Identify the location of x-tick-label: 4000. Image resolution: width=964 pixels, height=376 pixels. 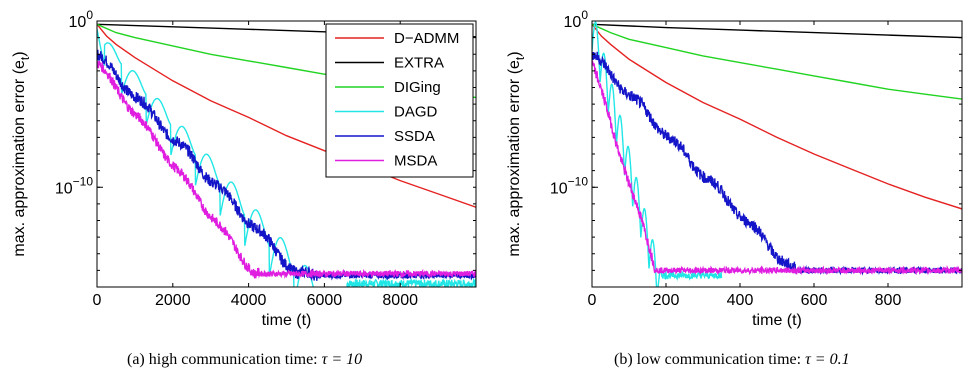
(249, 300).